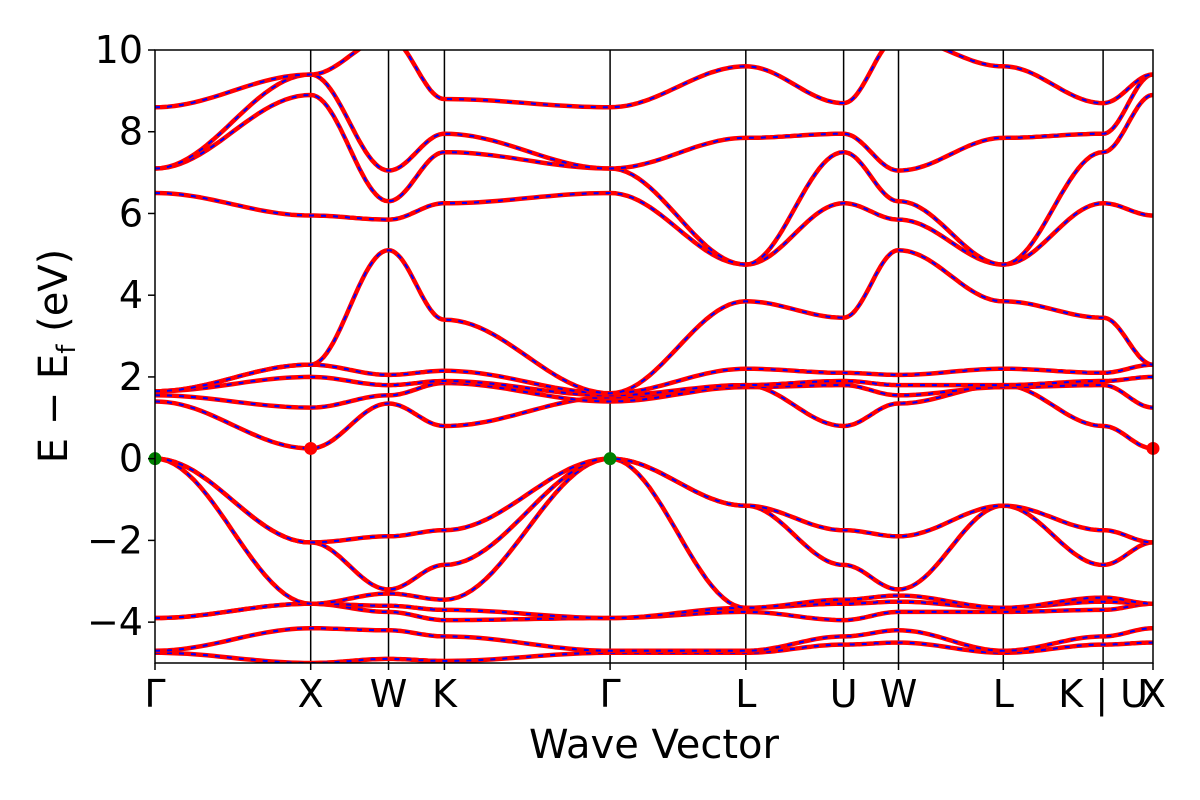  I want to click on band-edge-markers, so click(654, 453).